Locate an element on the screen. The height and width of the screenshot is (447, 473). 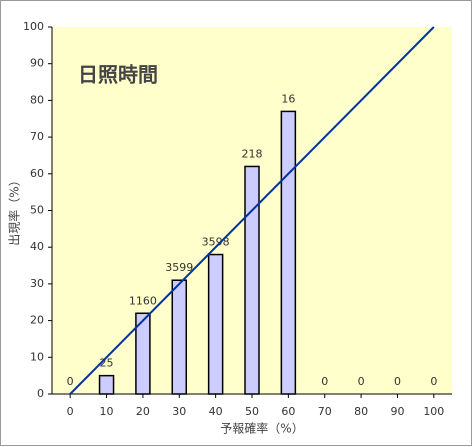
x-tick-label: 90 is located at coordinates (397, 411).